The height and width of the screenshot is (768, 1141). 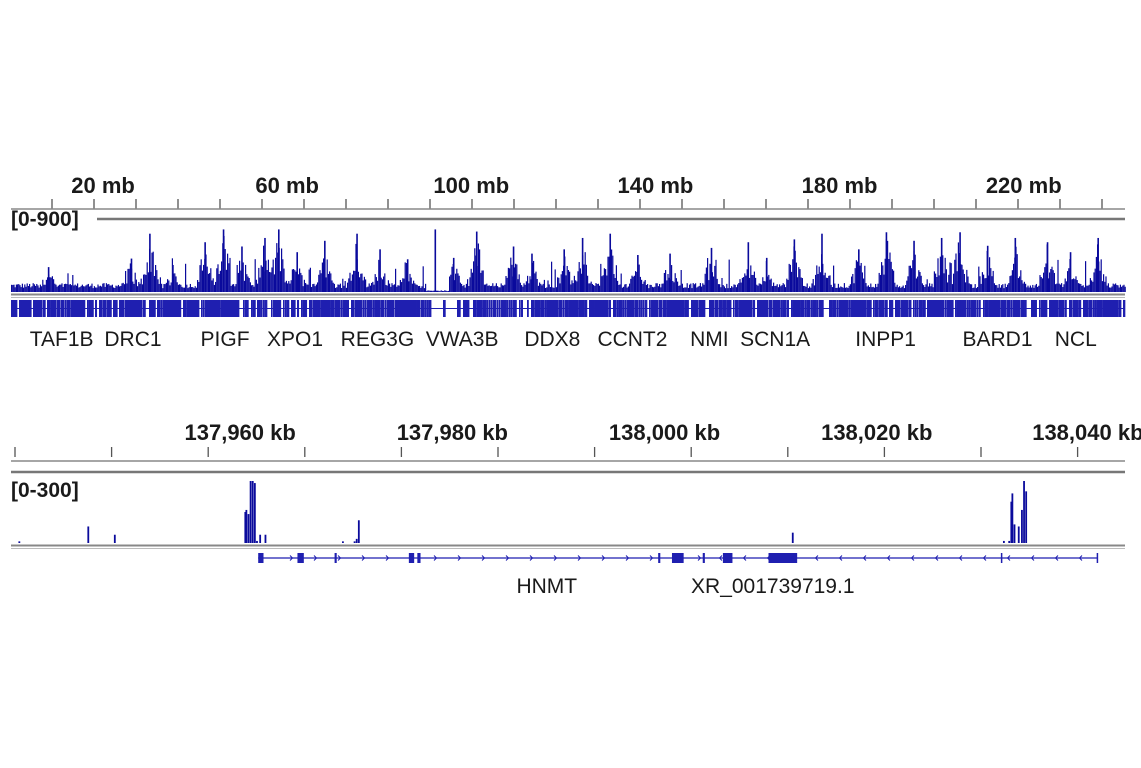 What do you see at coordinates (678, 558) in the screenshot?
I see `gene-model` at bounding box center [678, 558].